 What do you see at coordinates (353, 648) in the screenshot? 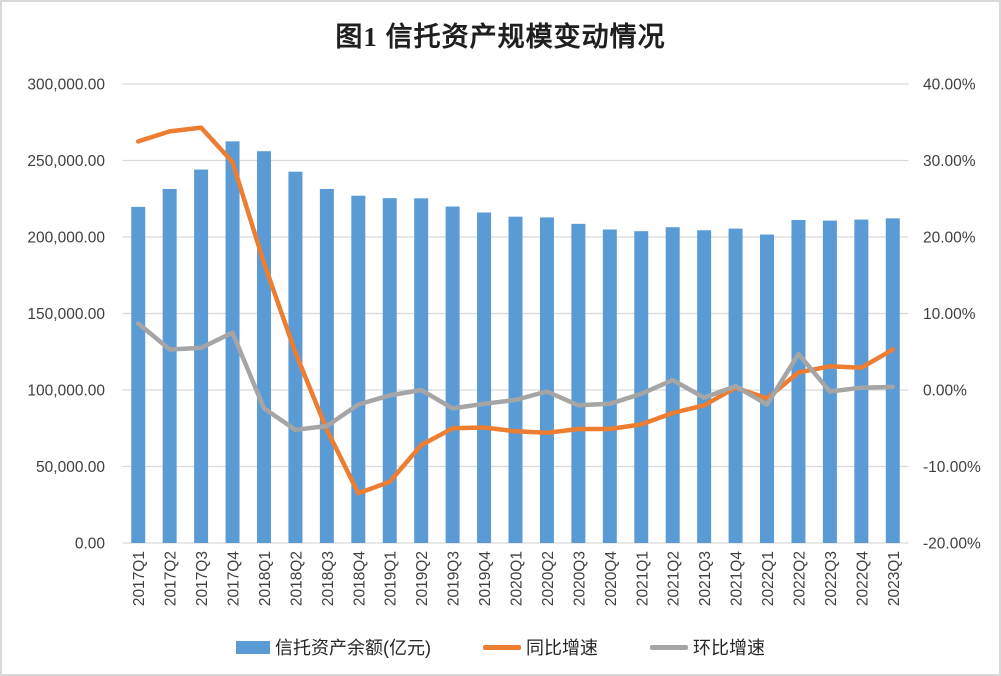
I see `legend-label-balance: 信托资产余额(亿元)` at bounding box center [353, 648].